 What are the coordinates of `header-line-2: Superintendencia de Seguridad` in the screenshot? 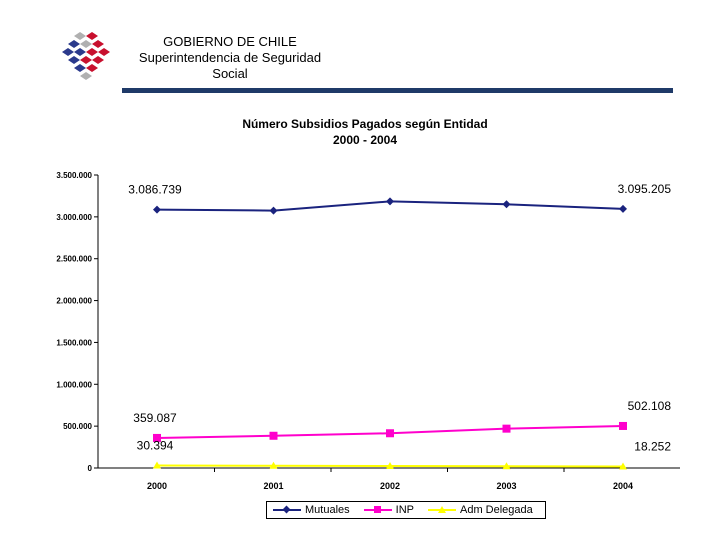 It's located at (230, 57).